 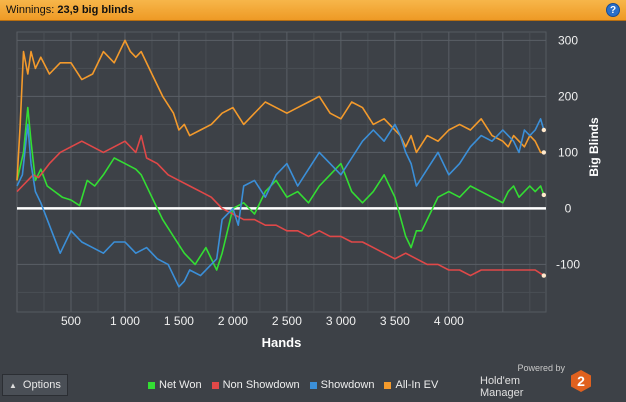 I want to click on legend-label: Showdown, so click(x=347, y=385).